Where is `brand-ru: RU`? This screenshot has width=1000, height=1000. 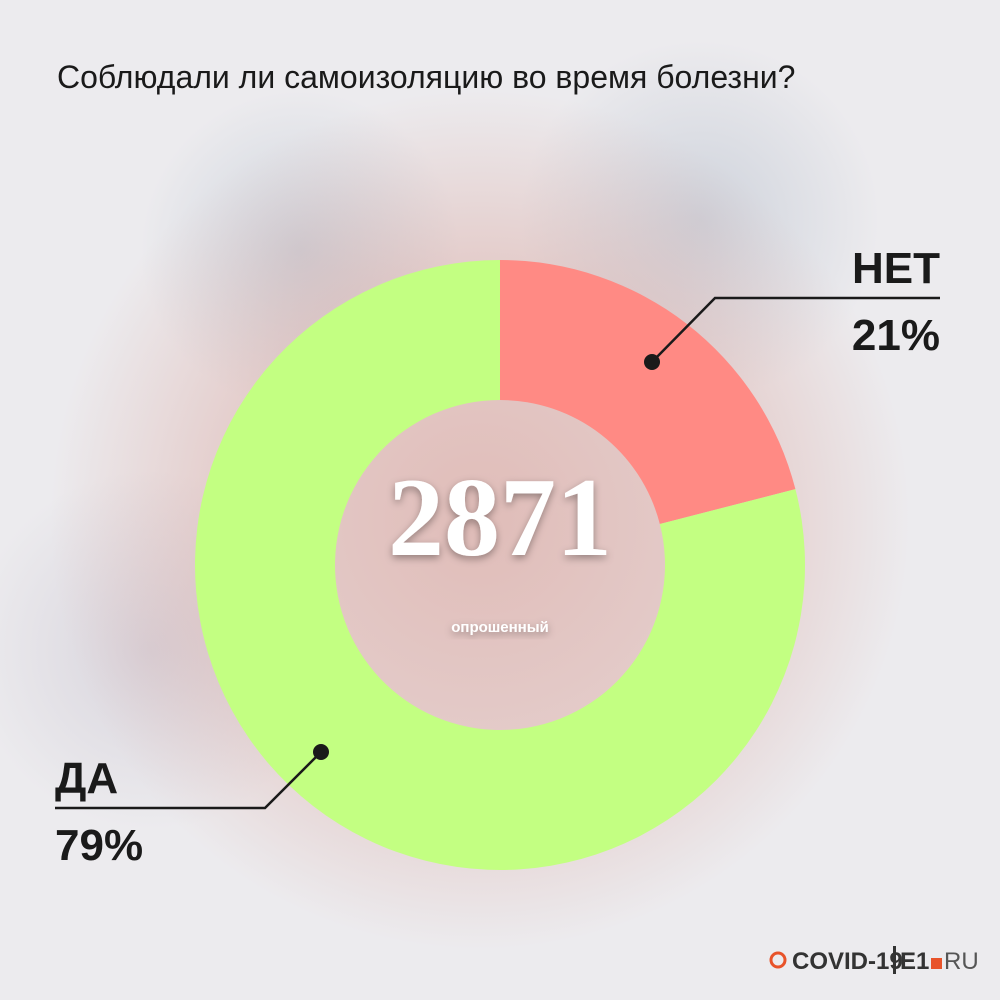
brand-ru: RU is located at coordinates (961, 961).